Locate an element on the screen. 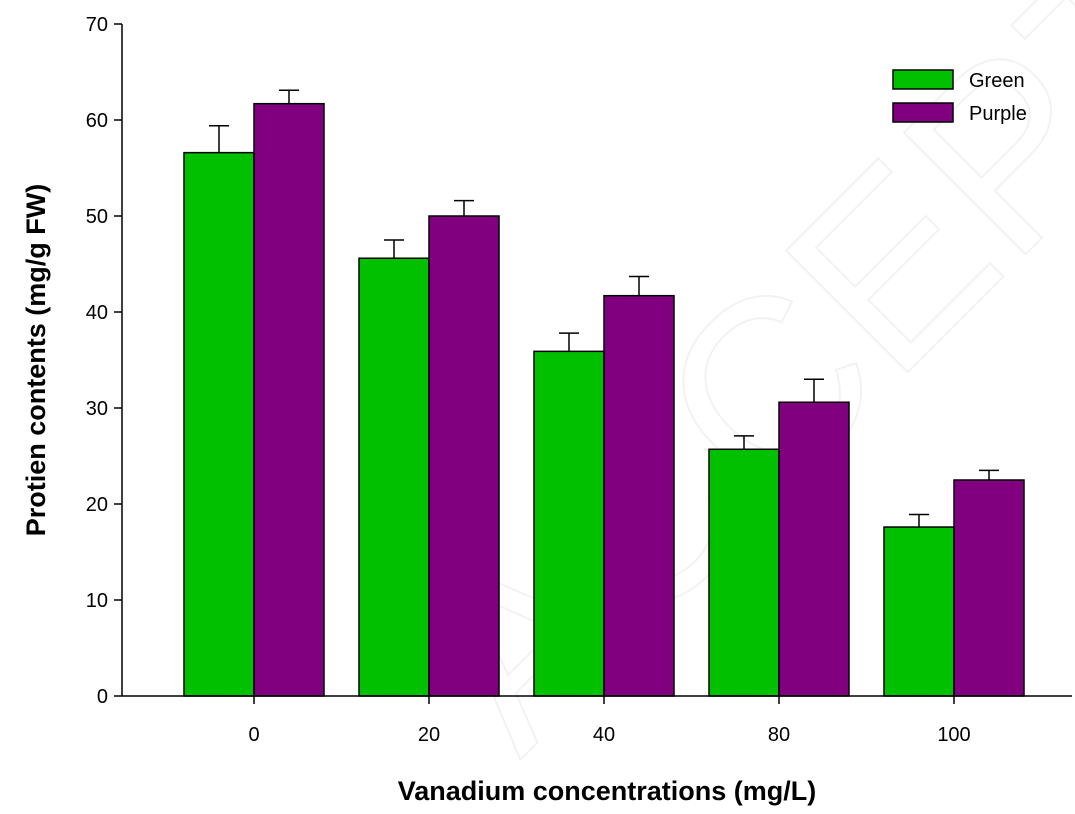 The width and height of the screenshot is (1075, 814). legend: Green Purple is located at coordinates (959, 97).